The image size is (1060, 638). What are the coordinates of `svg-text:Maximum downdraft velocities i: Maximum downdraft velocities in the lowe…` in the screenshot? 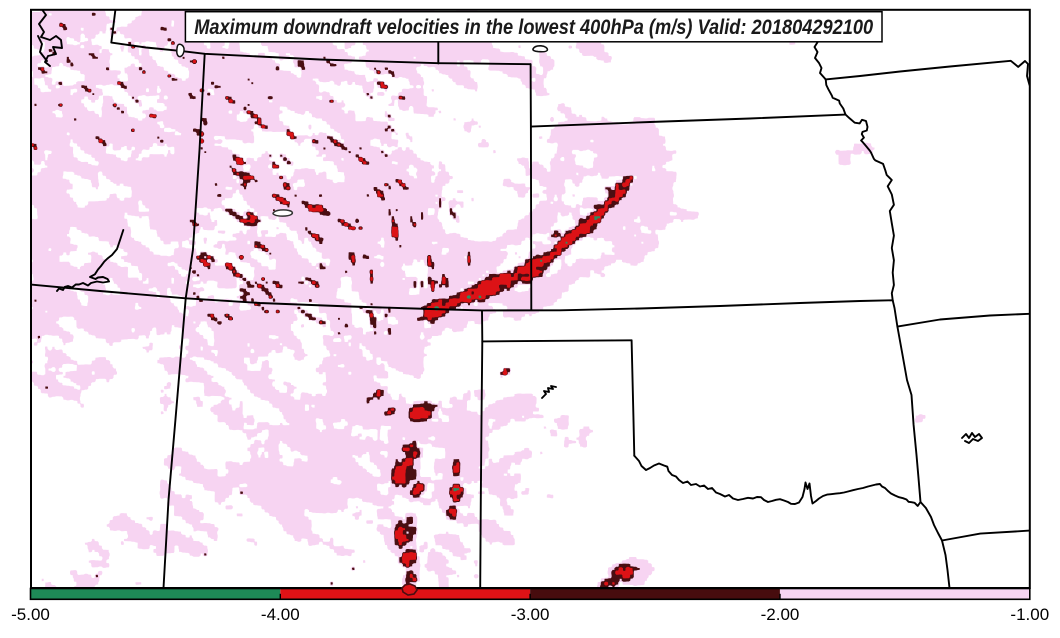 It's located at (533, 27).